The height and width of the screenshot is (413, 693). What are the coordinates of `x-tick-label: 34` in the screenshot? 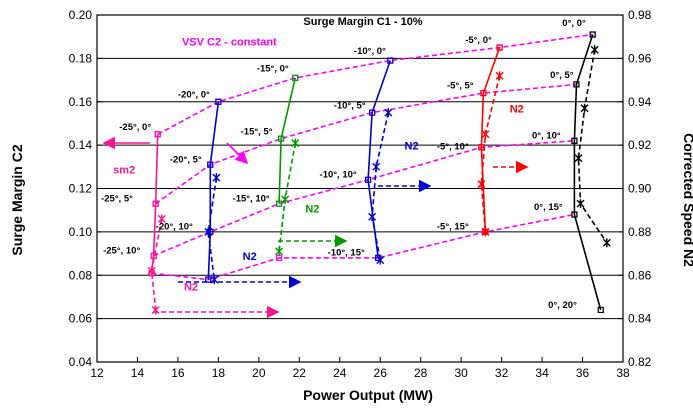 It's located at (542, 373).